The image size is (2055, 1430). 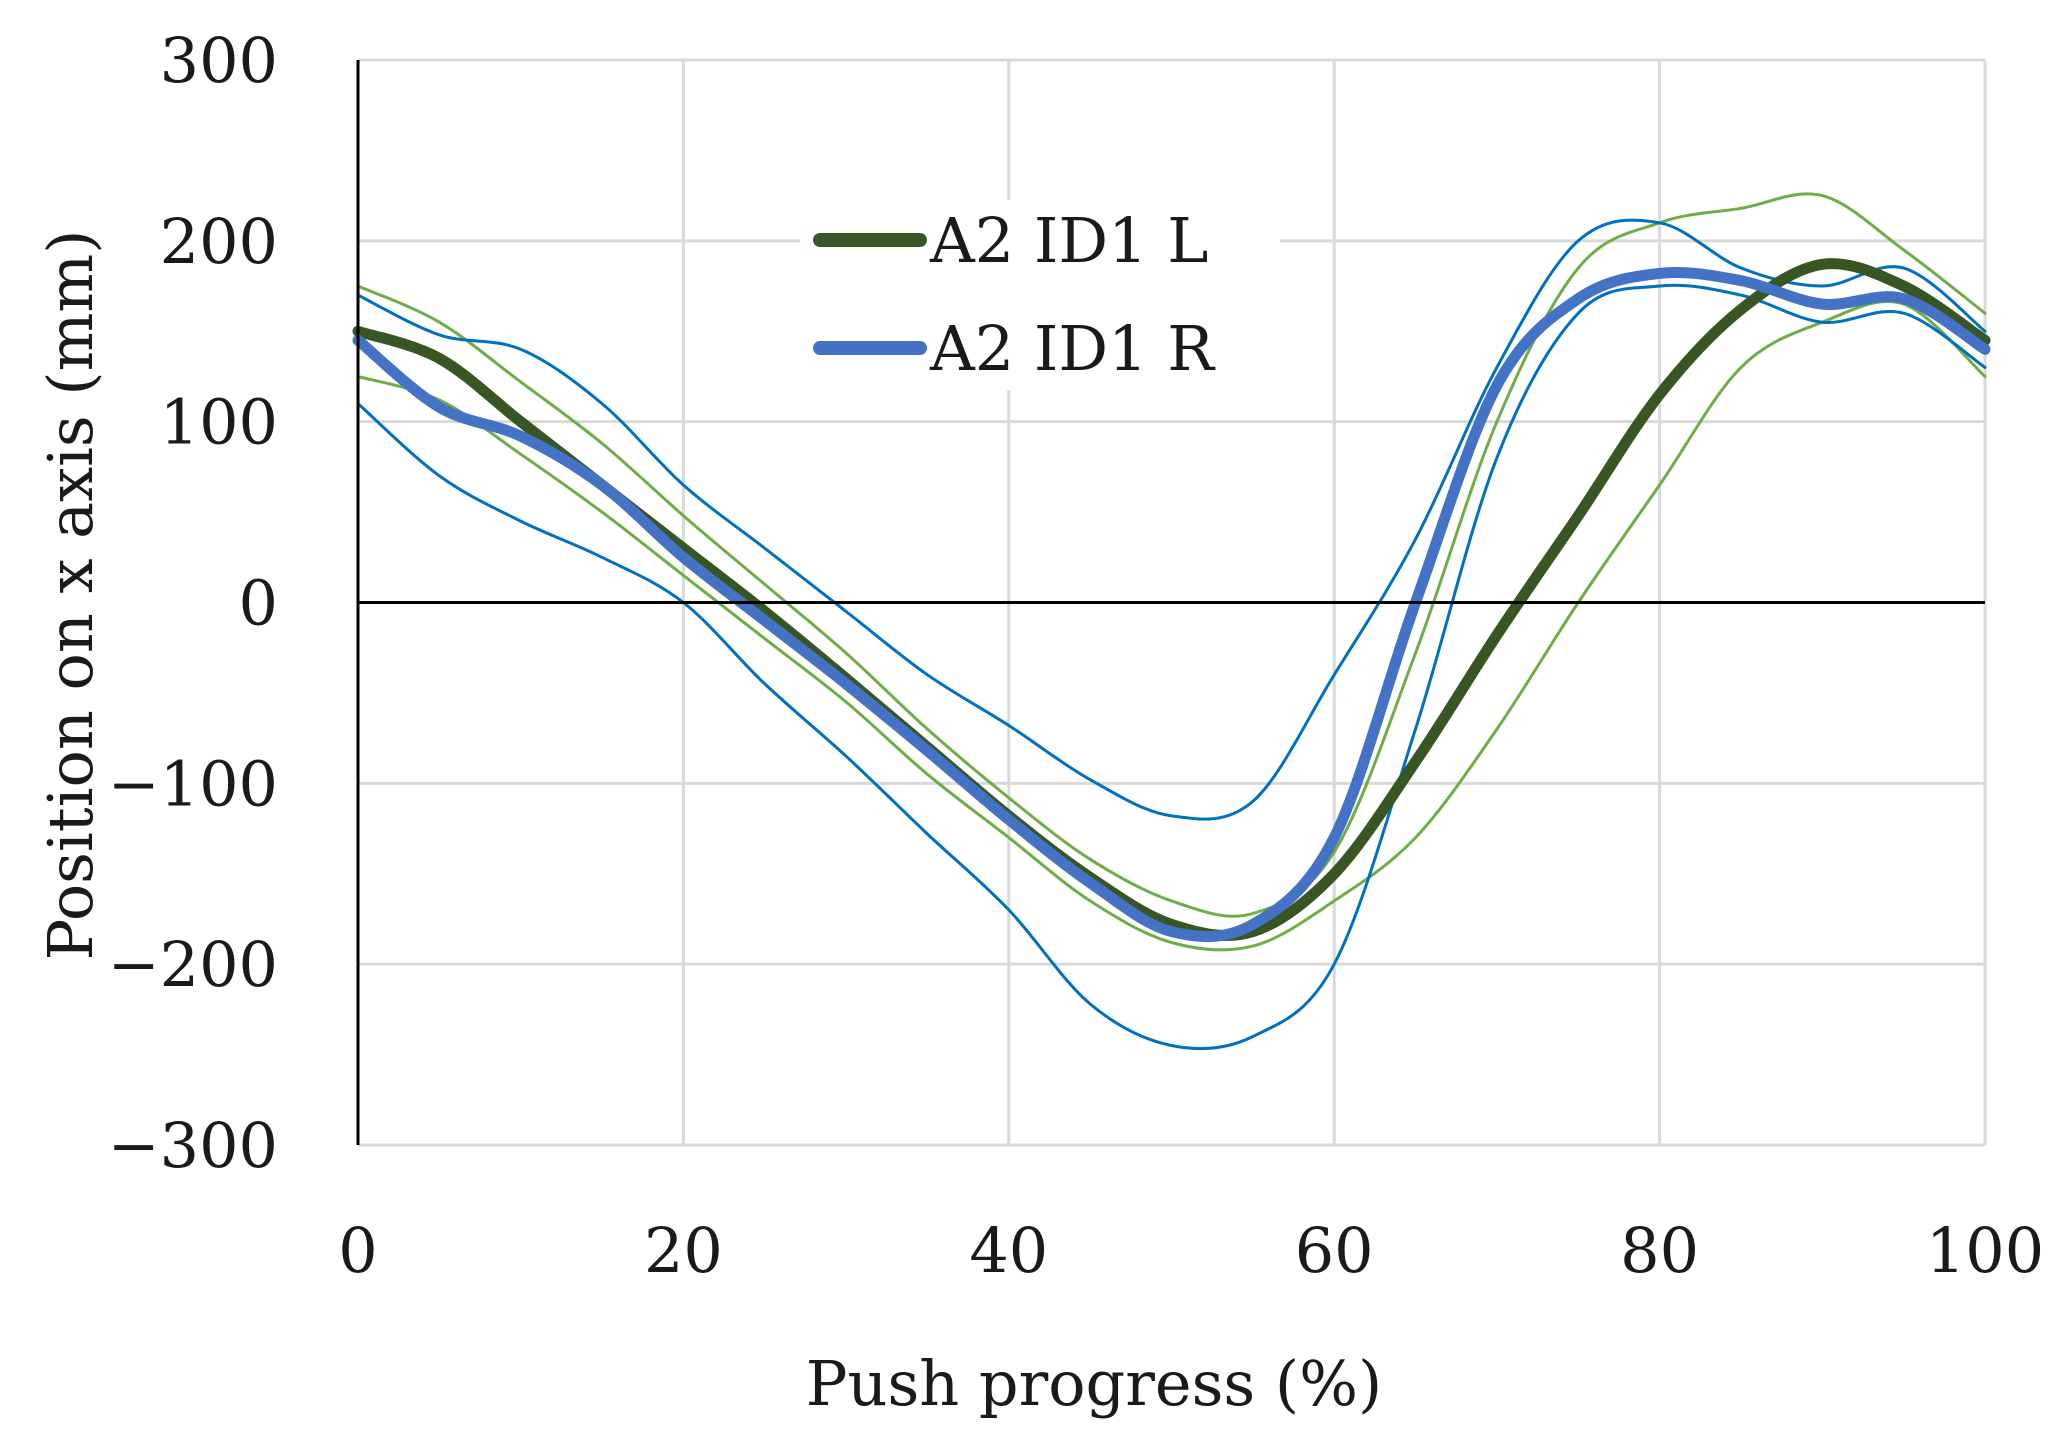 What do you see at coordinates (219, 241) in the screenshot?
I see `y-tick-label-200: 200` at bounding box center [219, 241].